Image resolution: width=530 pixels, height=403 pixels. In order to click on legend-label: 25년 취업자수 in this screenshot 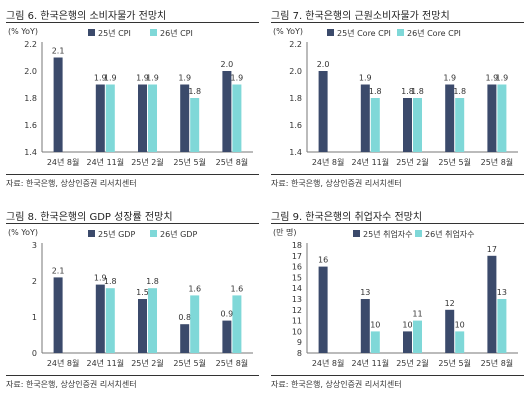, I will do `click(388, 234)`.